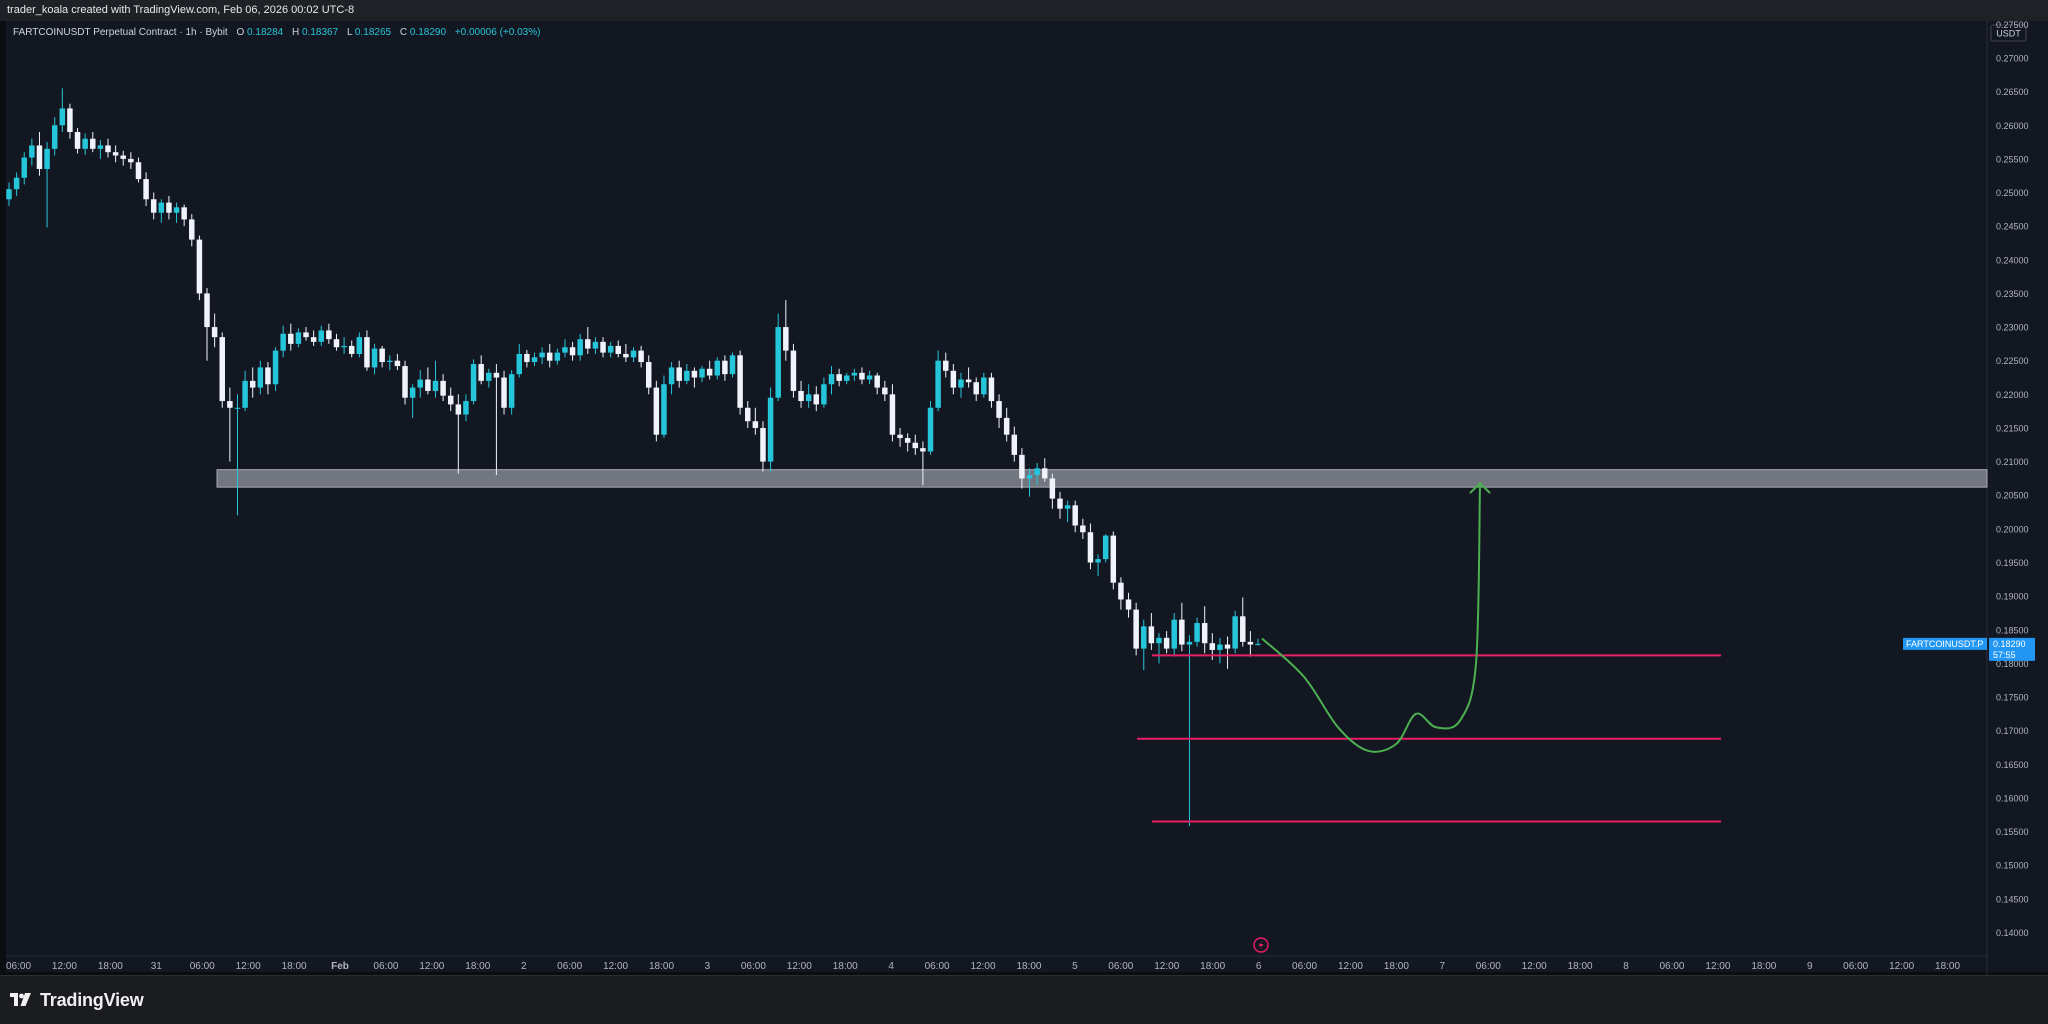 The width and height of the screenshot is (2048, 1024). What do you see at coordinates (2012, 159) in the screenshot?
I see `y-tick-label: 0.25500` at bounding box center [2012, 159].